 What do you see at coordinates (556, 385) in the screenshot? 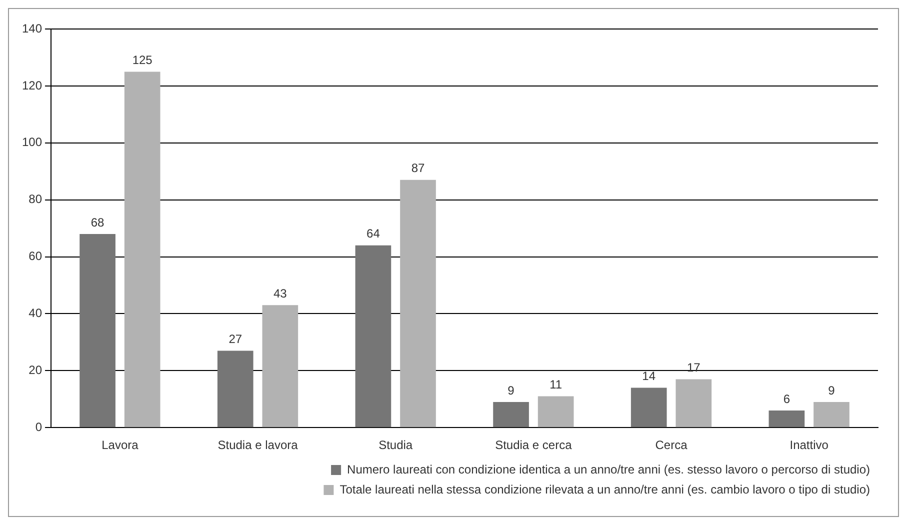
I see `data-label: 11` at bounding box center [556, 385].